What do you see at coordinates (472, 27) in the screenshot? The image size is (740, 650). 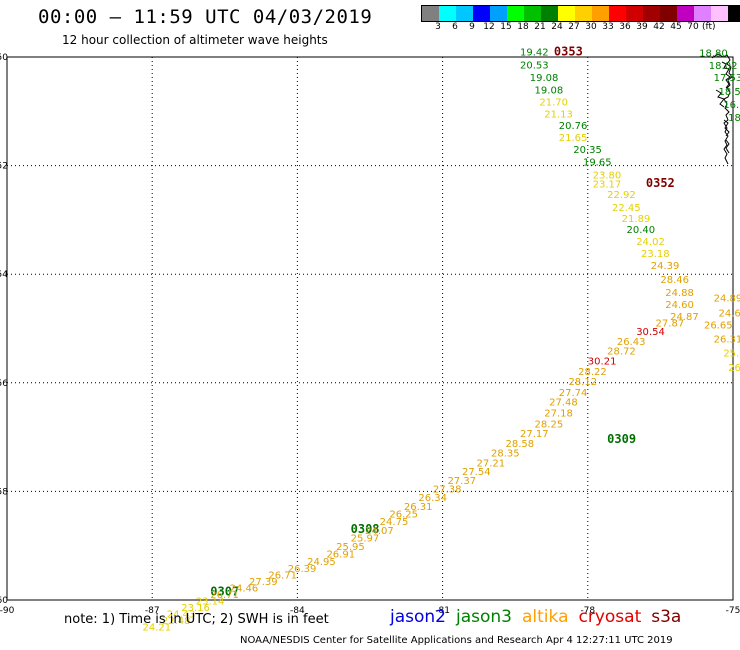 I see `color-scale-label: 9` at bounding box center [472, 27].